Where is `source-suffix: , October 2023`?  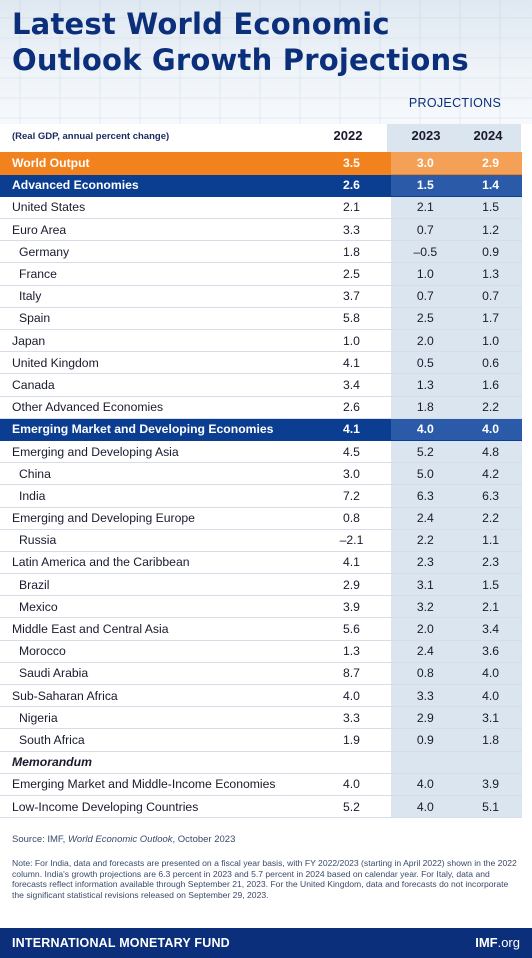 source-suffix: , October 2023 is located at coordinates (204, 839).